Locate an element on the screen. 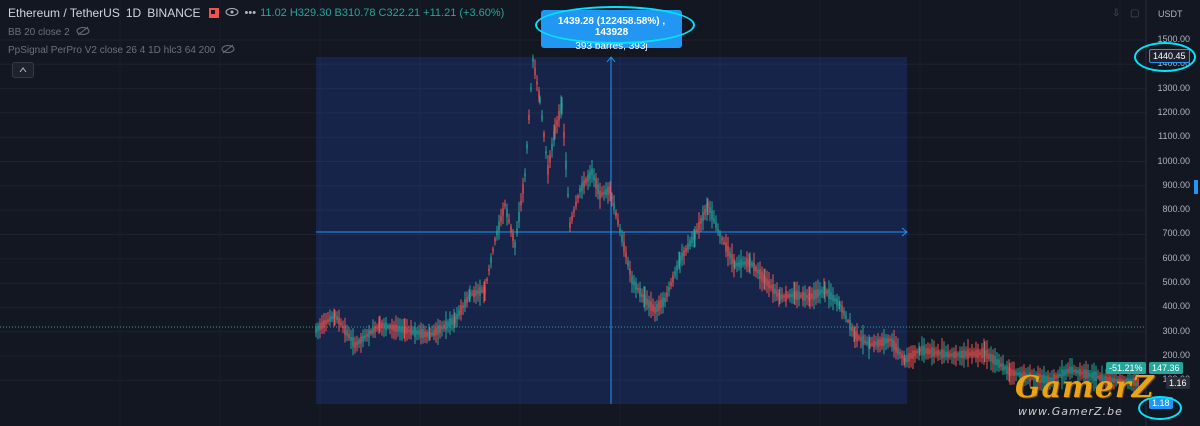 The height and width of the screenshot is (426, 1200). flag-icon is located at coordinates (213, 13).